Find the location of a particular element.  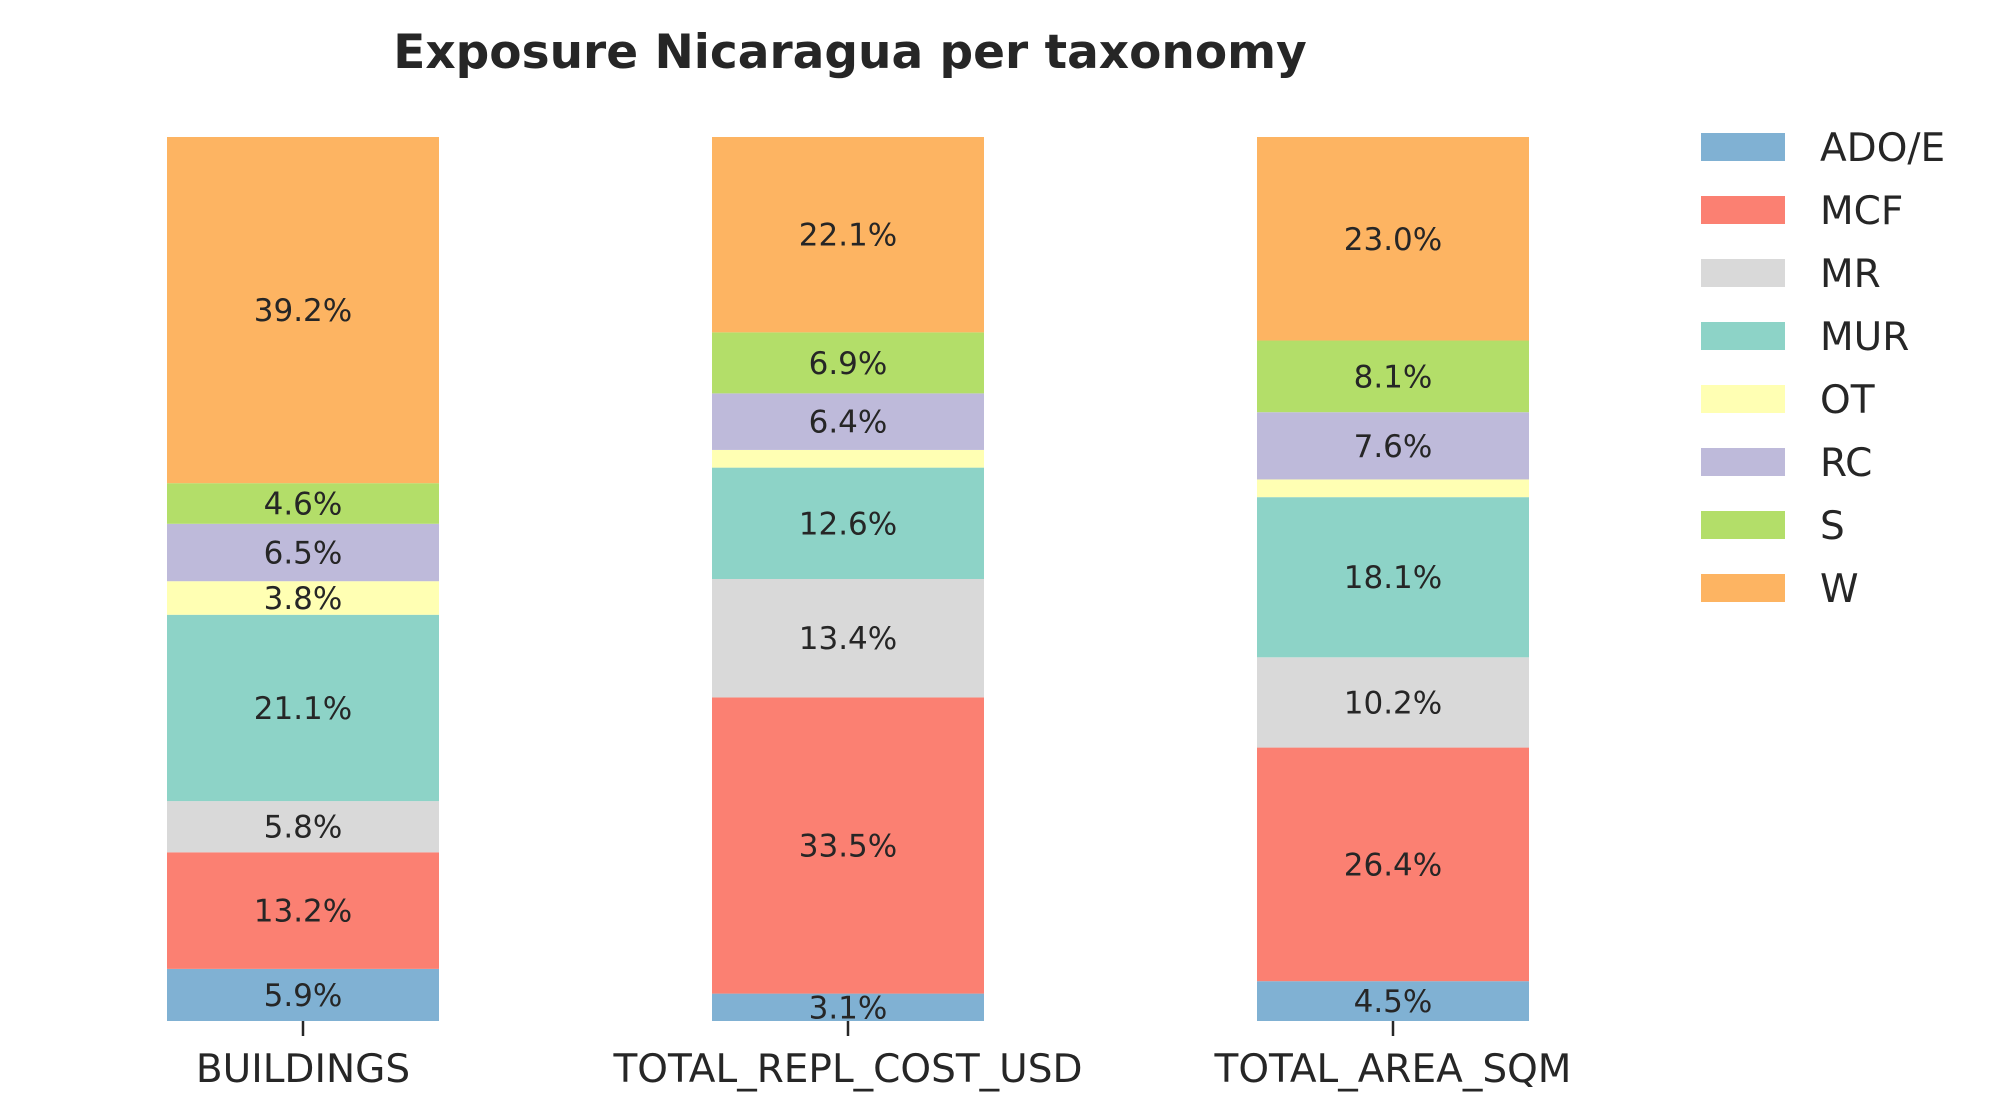

data-label-total-area-sqm-mur: 18.1% is located at coordinates (1393, 578).